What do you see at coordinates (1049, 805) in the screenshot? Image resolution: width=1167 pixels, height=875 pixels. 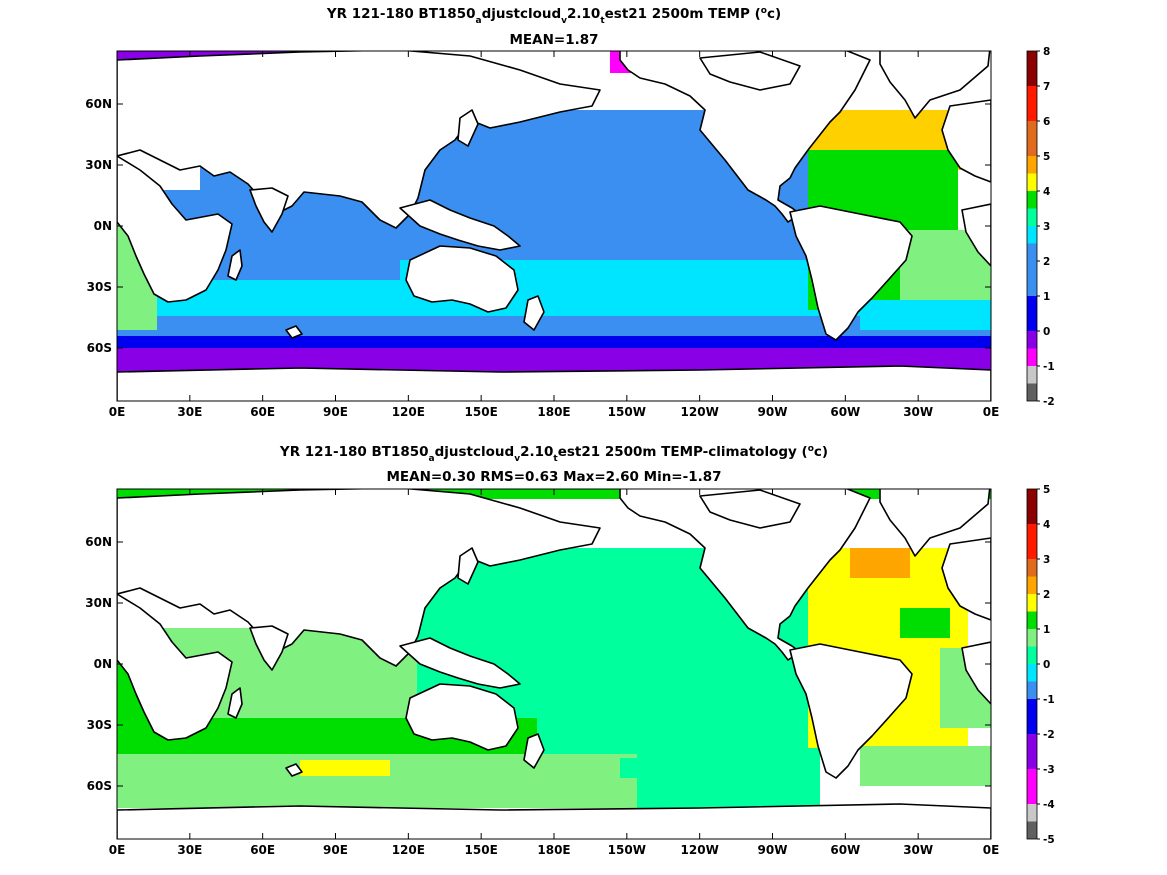 I see `colorbar-label: -4` at bounding box center [1049, 805].